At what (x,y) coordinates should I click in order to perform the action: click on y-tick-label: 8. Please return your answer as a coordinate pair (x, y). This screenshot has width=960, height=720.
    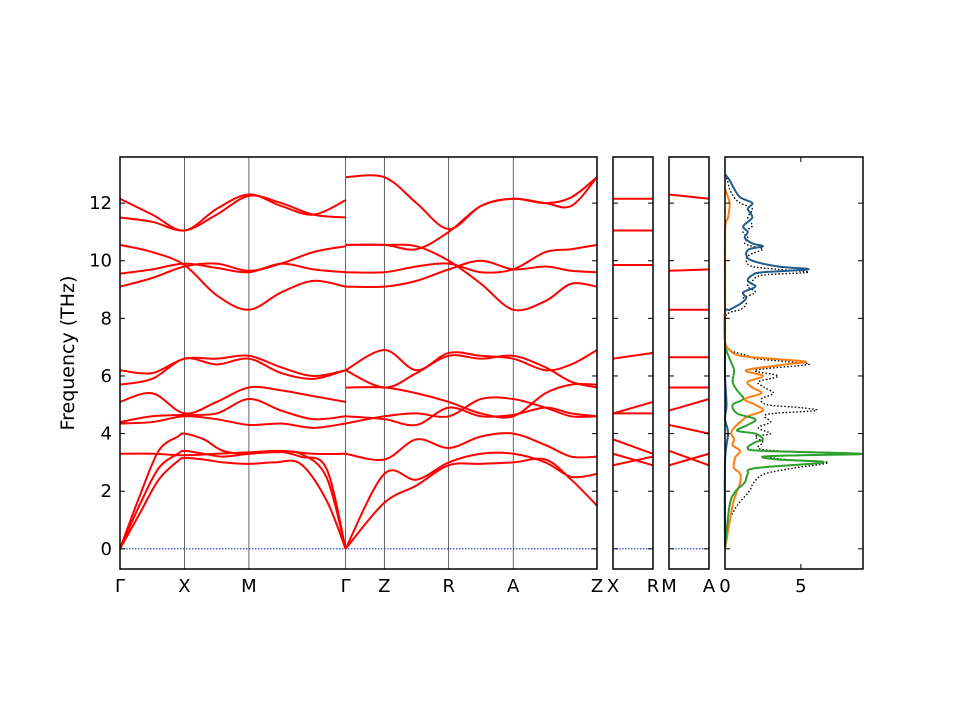
    Looking at the image, I should click on (106, 318).